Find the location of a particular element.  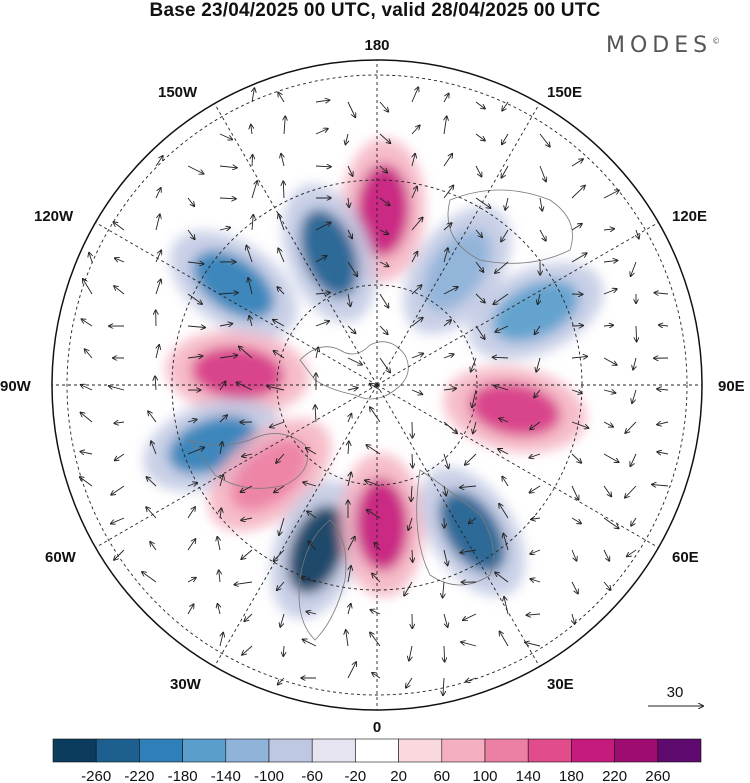

colorbar-tick-label: -100 is located at coordinates (269, 775).